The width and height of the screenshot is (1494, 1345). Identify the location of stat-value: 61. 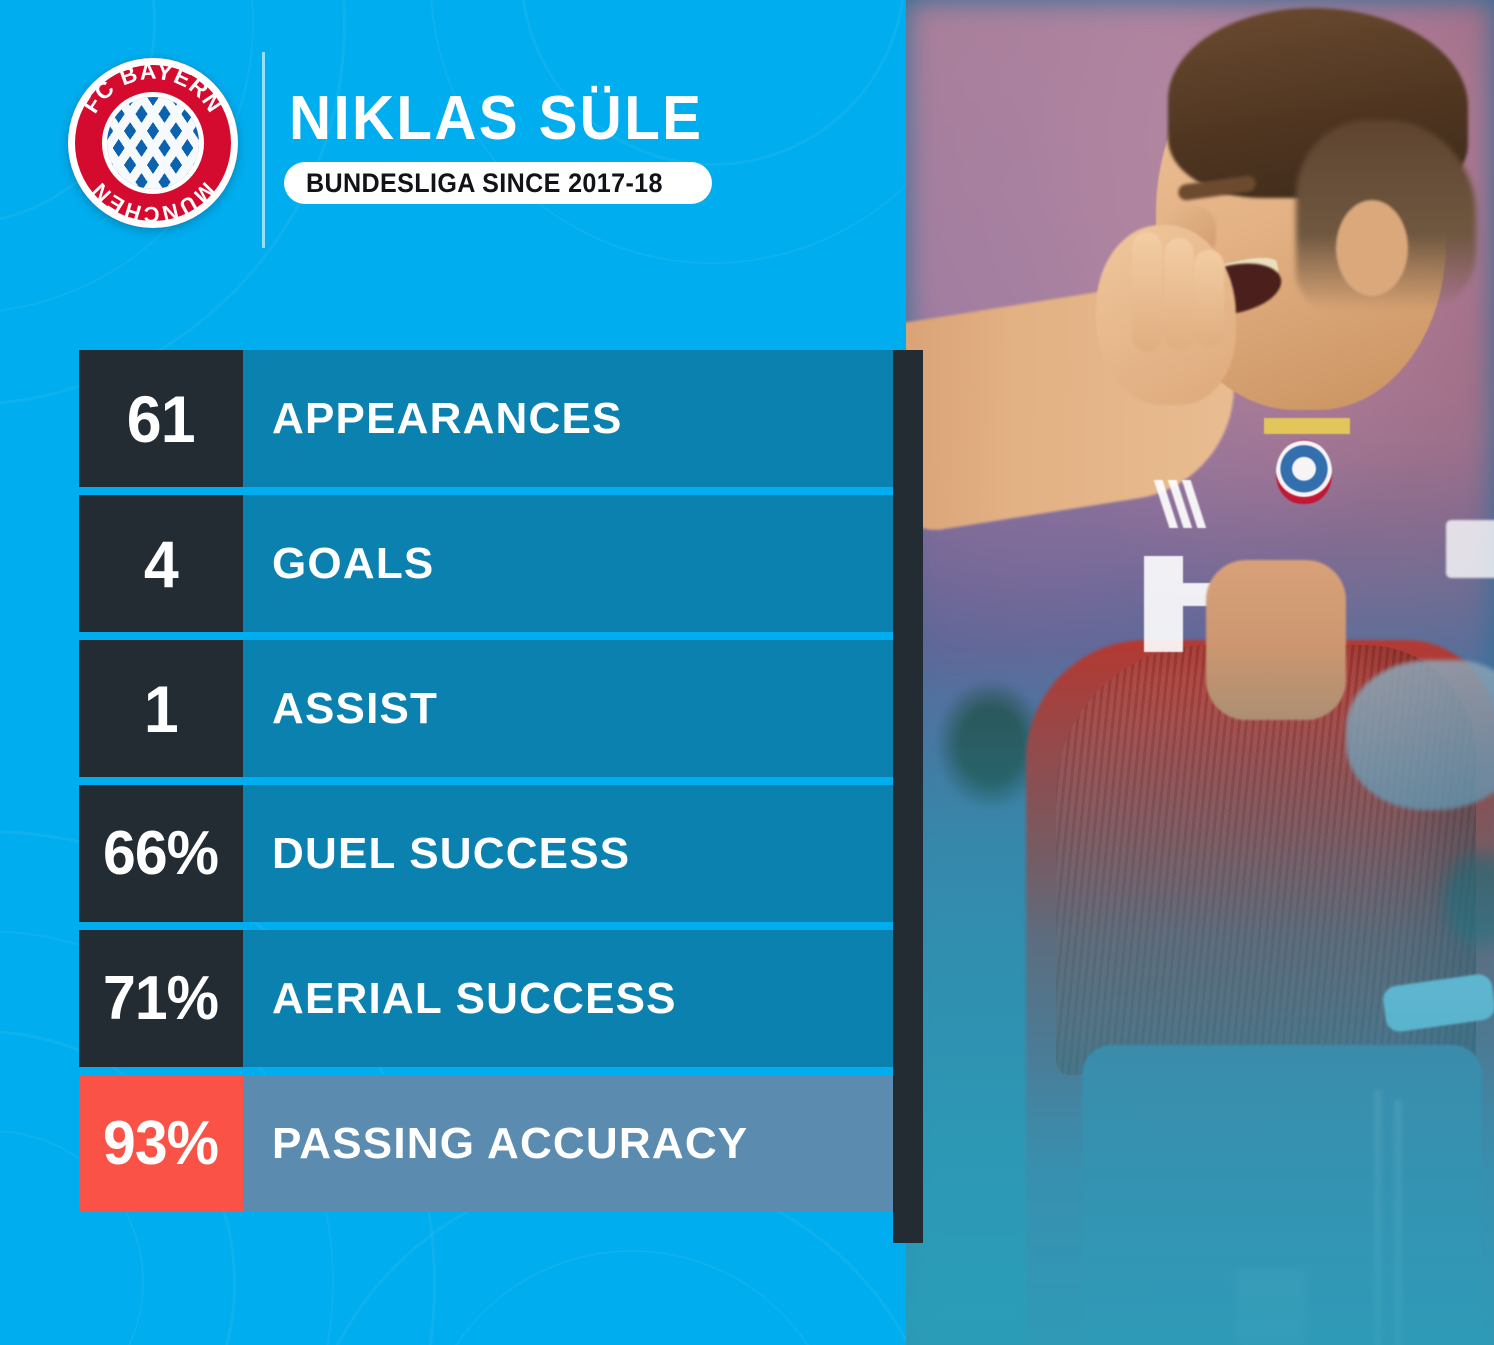
(161, 418).